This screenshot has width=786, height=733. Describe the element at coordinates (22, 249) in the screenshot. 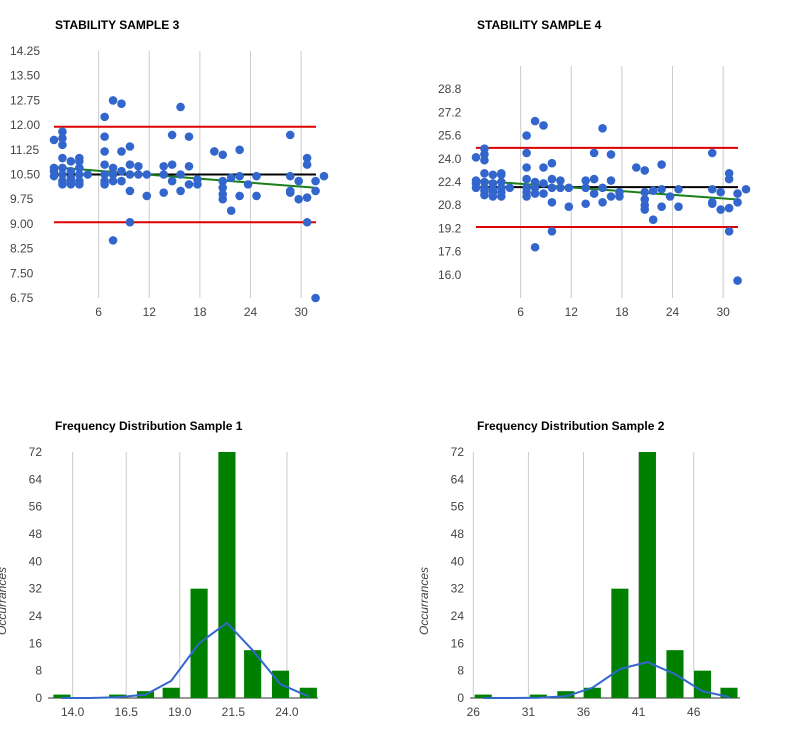

I see `y-tick-label: 8.25` at that location.